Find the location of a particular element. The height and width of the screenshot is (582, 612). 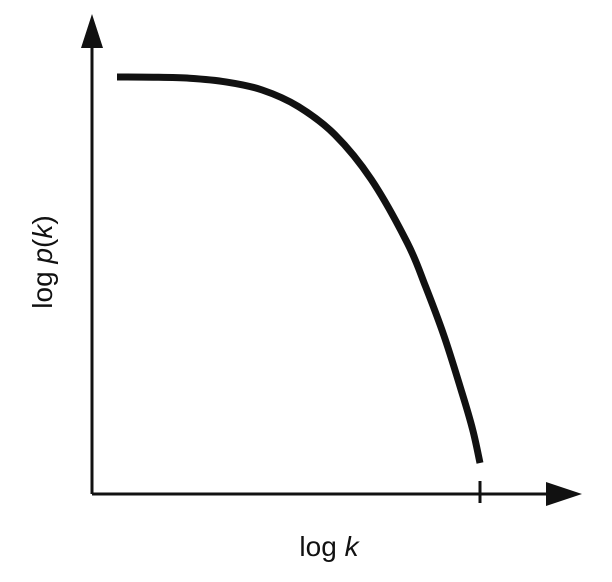

x-axis-arrowhead is located at coordinates (564, 494).